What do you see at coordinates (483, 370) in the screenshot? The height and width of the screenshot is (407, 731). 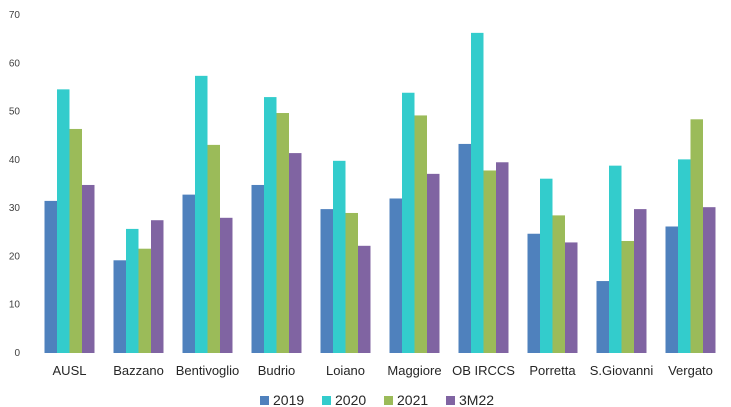 I see `x-tick-label: OB IRCCS` at bounding box center [483, 370].